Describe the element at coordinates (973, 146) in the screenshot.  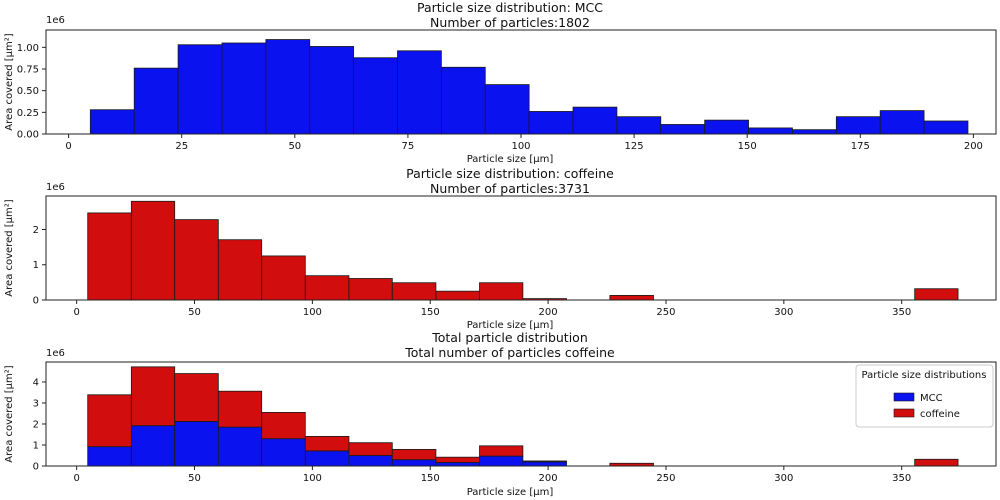
I see `x-tick-label-p1-8: 200` at that location.